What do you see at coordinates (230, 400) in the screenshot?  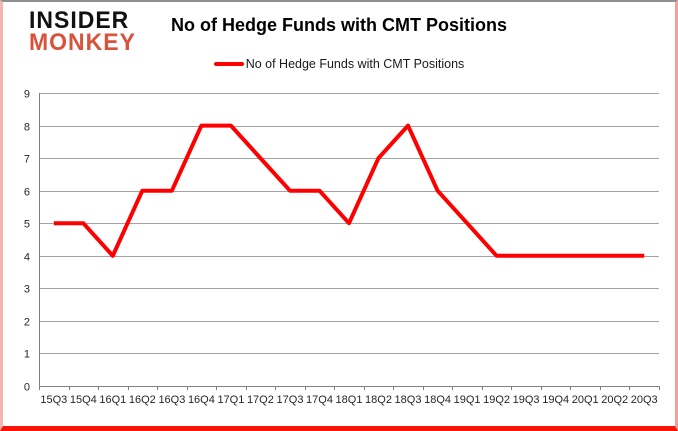 I see `x-tick-label: 17Q1` at bounding box center [230, 400].